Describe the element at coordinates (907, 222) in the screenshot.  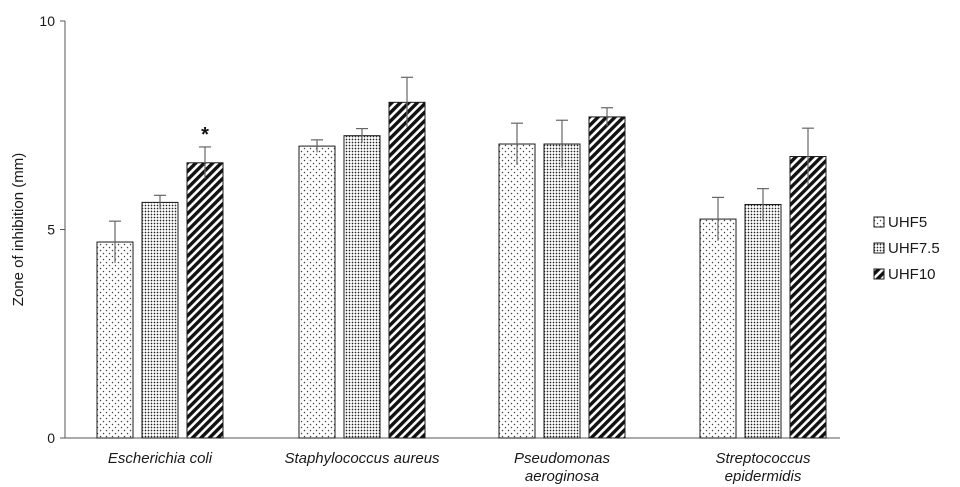
I see `legend-label: UHF5` at that location.